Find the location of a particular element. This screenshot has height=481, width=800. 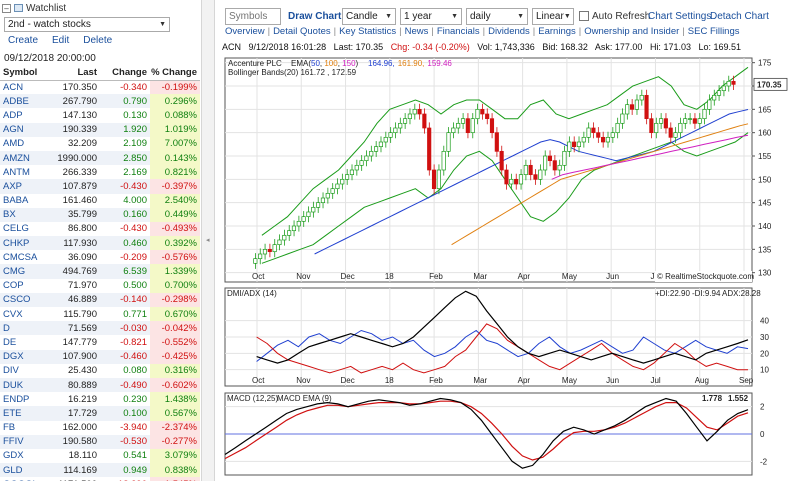

nav-sec-fillings: SEC Fillings is located at coordinates (713, 31).